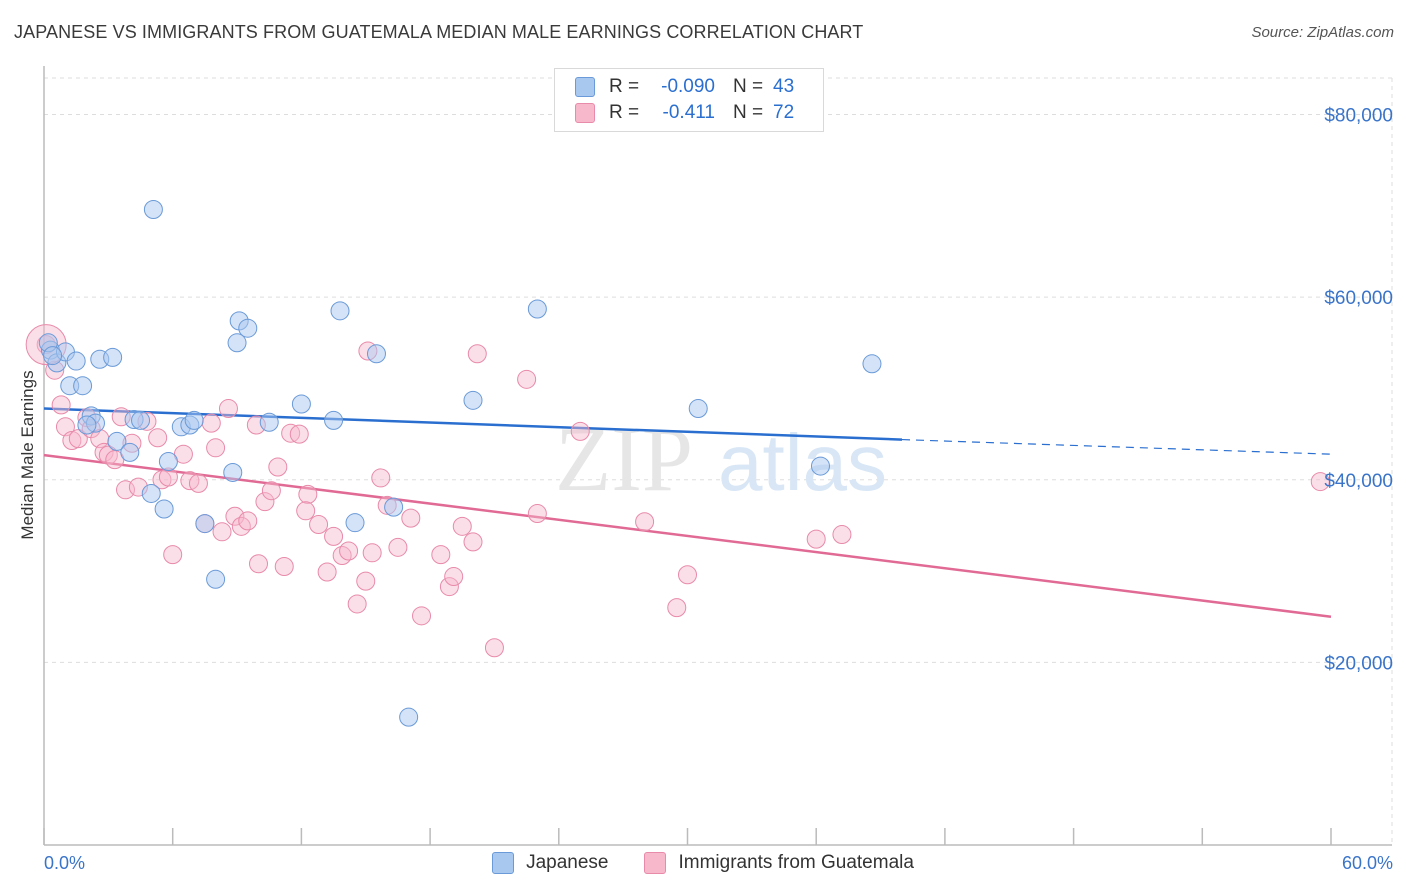 Image resolution: width=1406 pixels, height=892 pixels. I want to click on legend-r-value: -0.411, so click(688, 112).